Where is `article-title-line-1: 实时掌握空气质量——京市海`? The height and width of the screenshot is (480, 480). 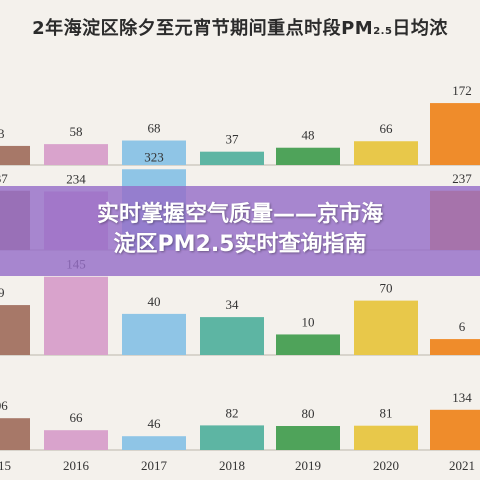 article-title-line-1: 实时掌握空气质量——京市海 is located at coordinates (239, 214).